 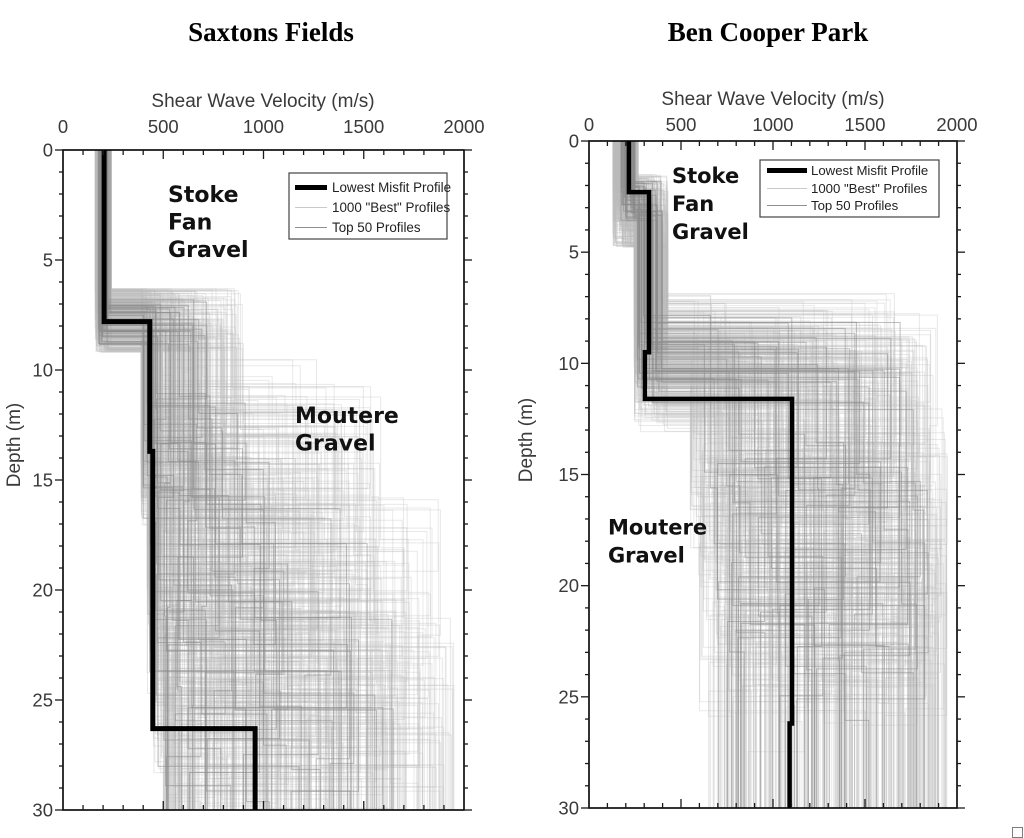 I want to click on chart-title: Ben Cooper Park, so click(x=768, y=32).